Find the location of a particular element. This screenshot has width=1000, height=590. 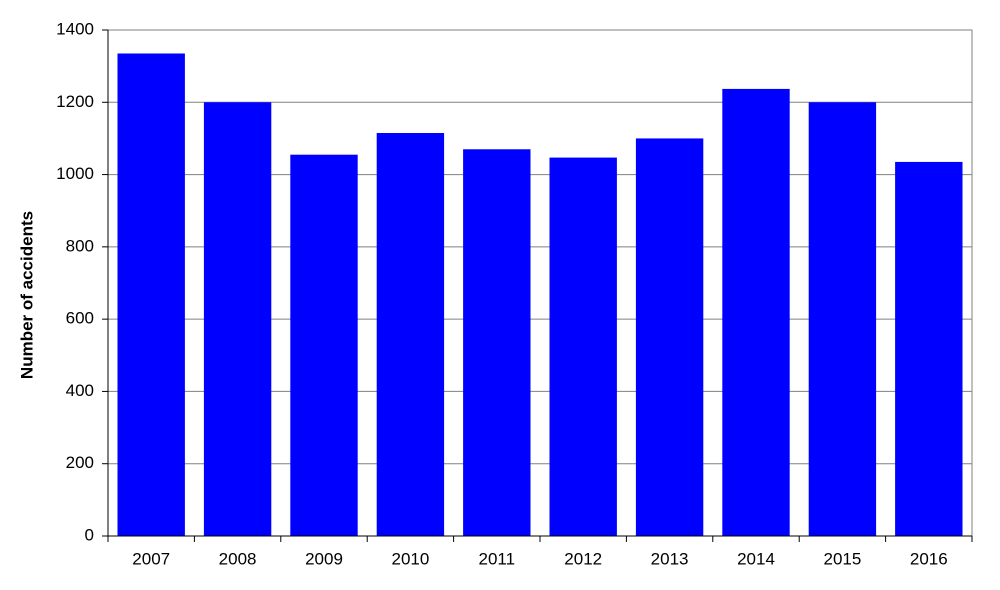

x-tick-label: 2009 is located at coordinates (324, 558).